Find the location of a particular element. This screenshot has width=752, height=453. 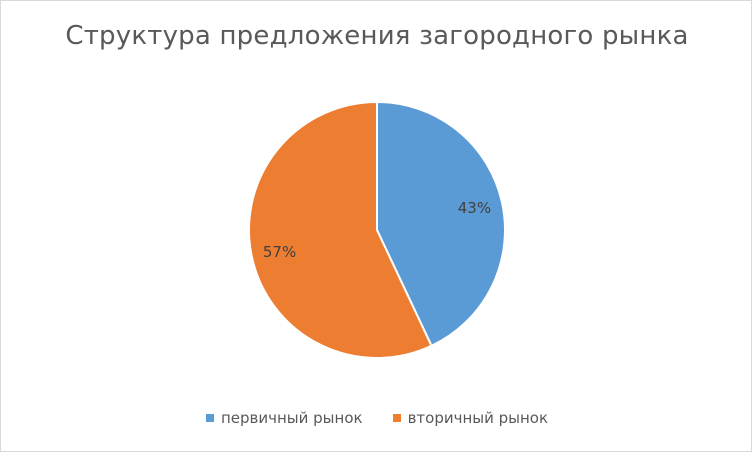

pie-slice-primary is located at coordinates (441, 224).